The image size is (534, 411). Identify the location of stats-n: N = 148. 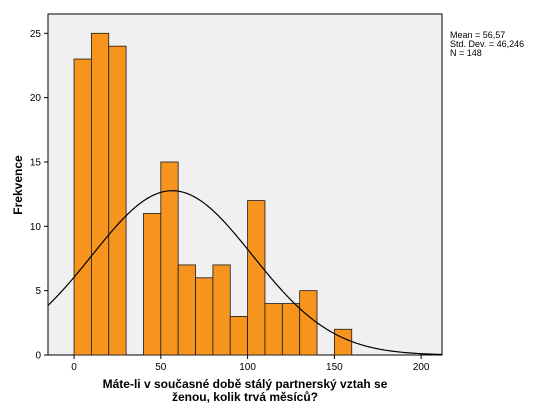
(466, 53).